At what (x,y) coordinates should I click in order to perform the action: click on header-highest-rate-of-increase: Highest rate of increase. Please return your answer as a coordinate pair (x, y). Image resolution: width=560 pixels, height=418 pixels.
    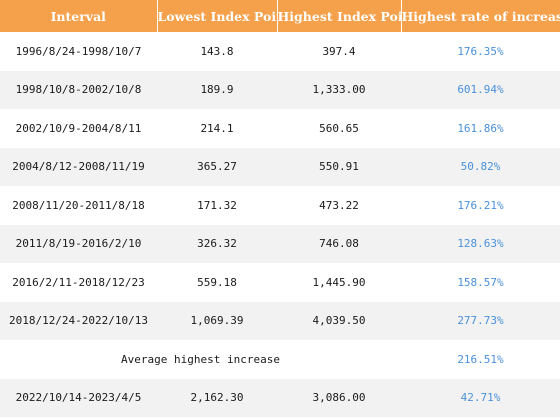
    Looking at the image, I should click on (480, 16).